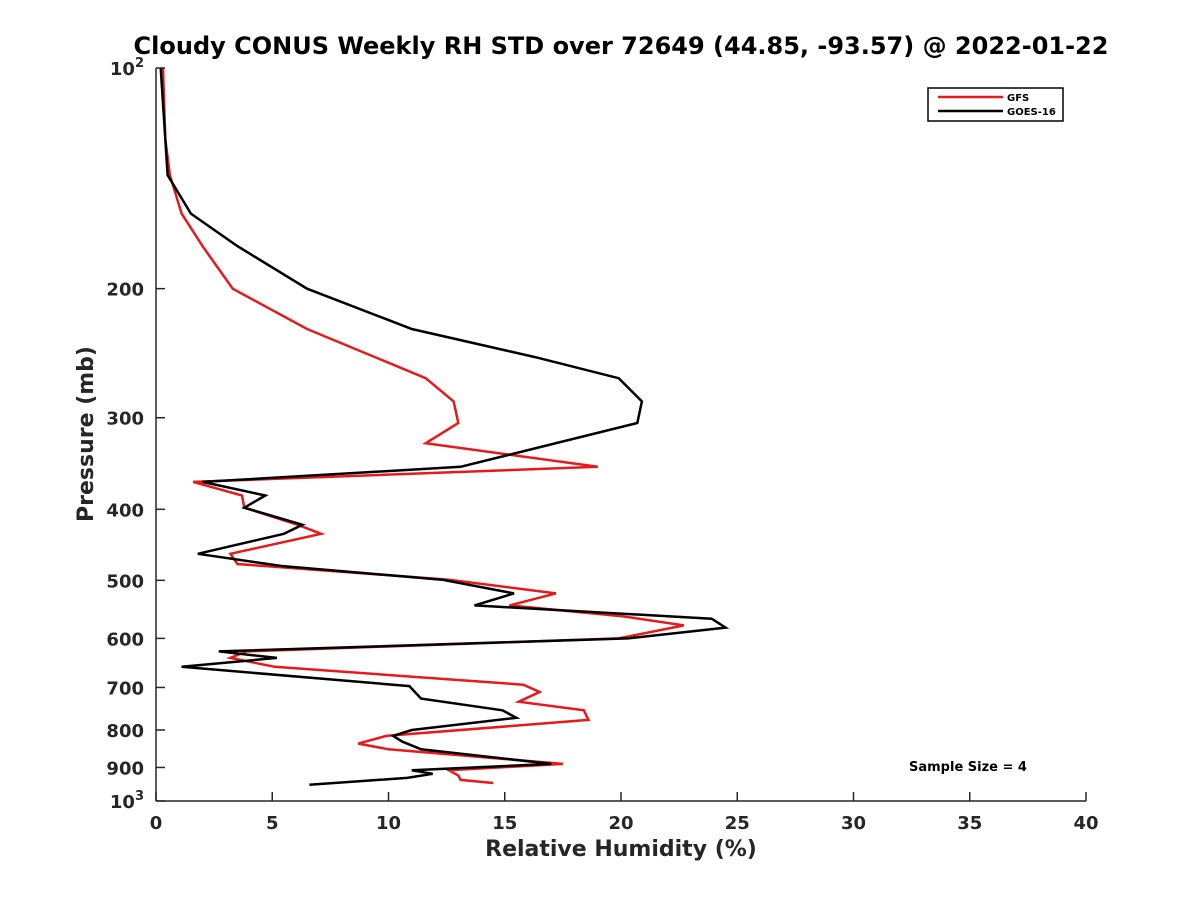 This screenshot has width=1200, height=900. What do you see at coordinates (125, 688) in the screenshot?
I see `y-tick-label: 700` at bounding box center [125, 688].